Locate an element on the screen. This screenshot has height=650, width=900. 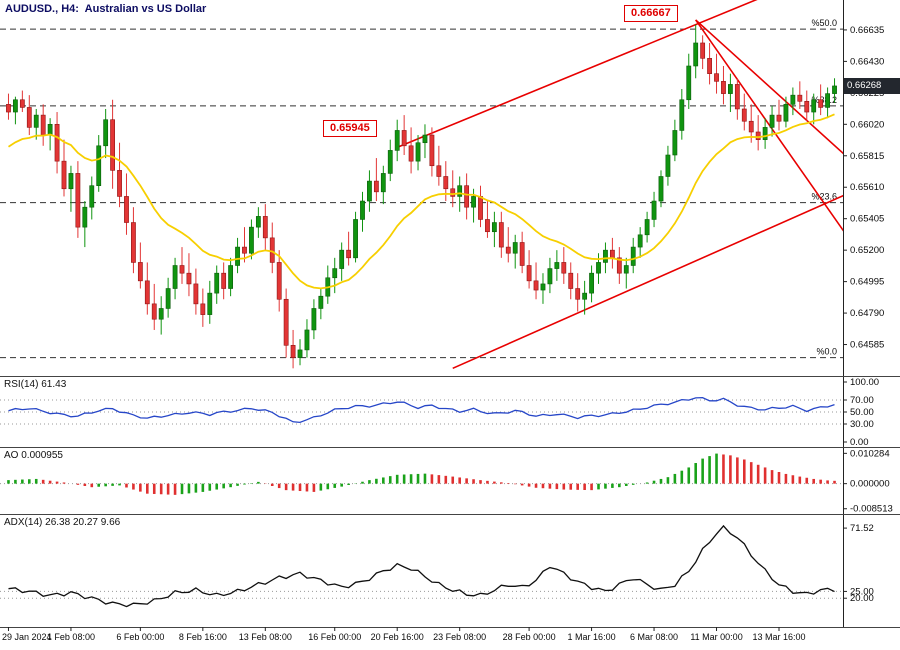
adx-axis-label: 25.00 is located at coordinates (862, 591).